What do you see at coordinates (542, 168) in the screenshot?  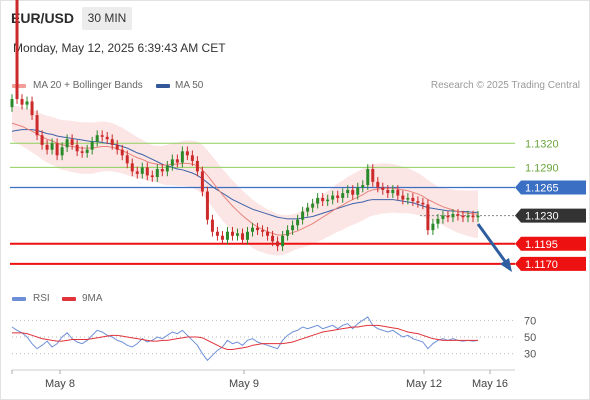 I see `level-label-1.1290: 1.1290` at bounding box center [542, 168].